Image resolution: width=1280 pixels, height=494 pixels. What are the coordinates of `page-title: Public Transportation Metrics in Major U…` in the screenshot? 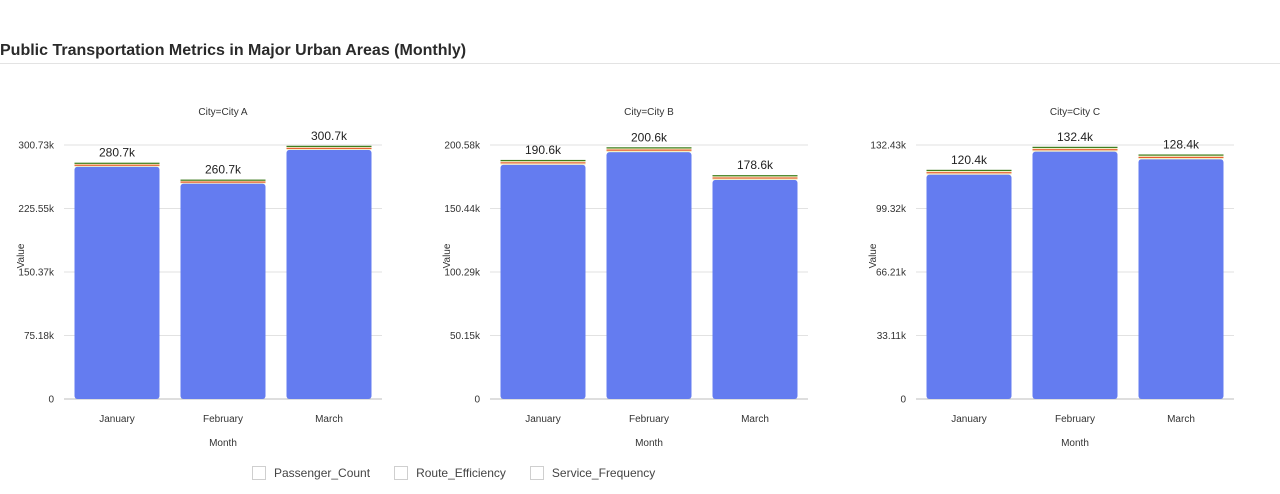 It's located at (233, 50).